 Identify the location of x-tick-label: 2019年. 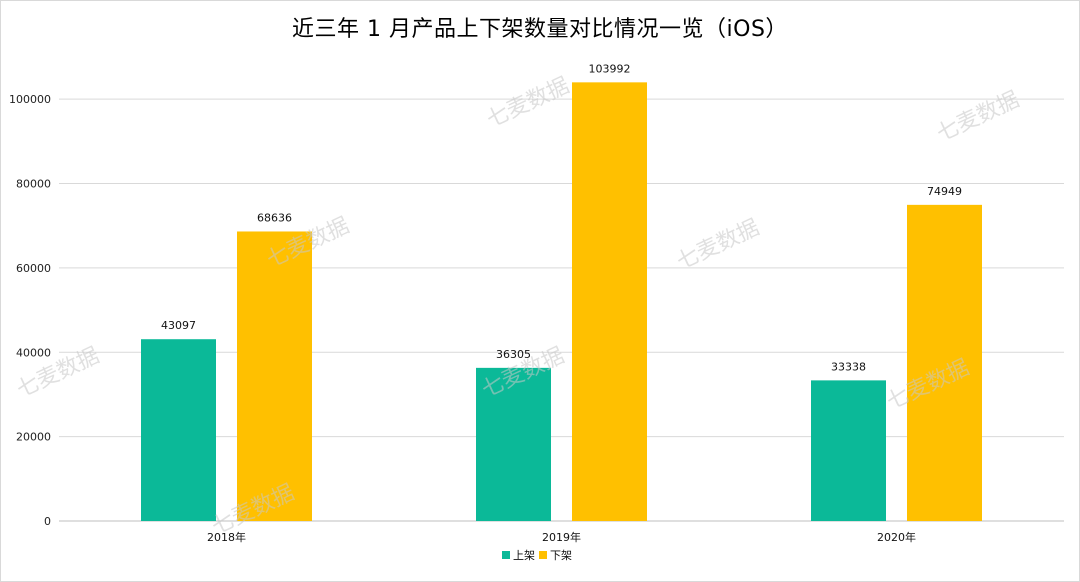
(561, 537).